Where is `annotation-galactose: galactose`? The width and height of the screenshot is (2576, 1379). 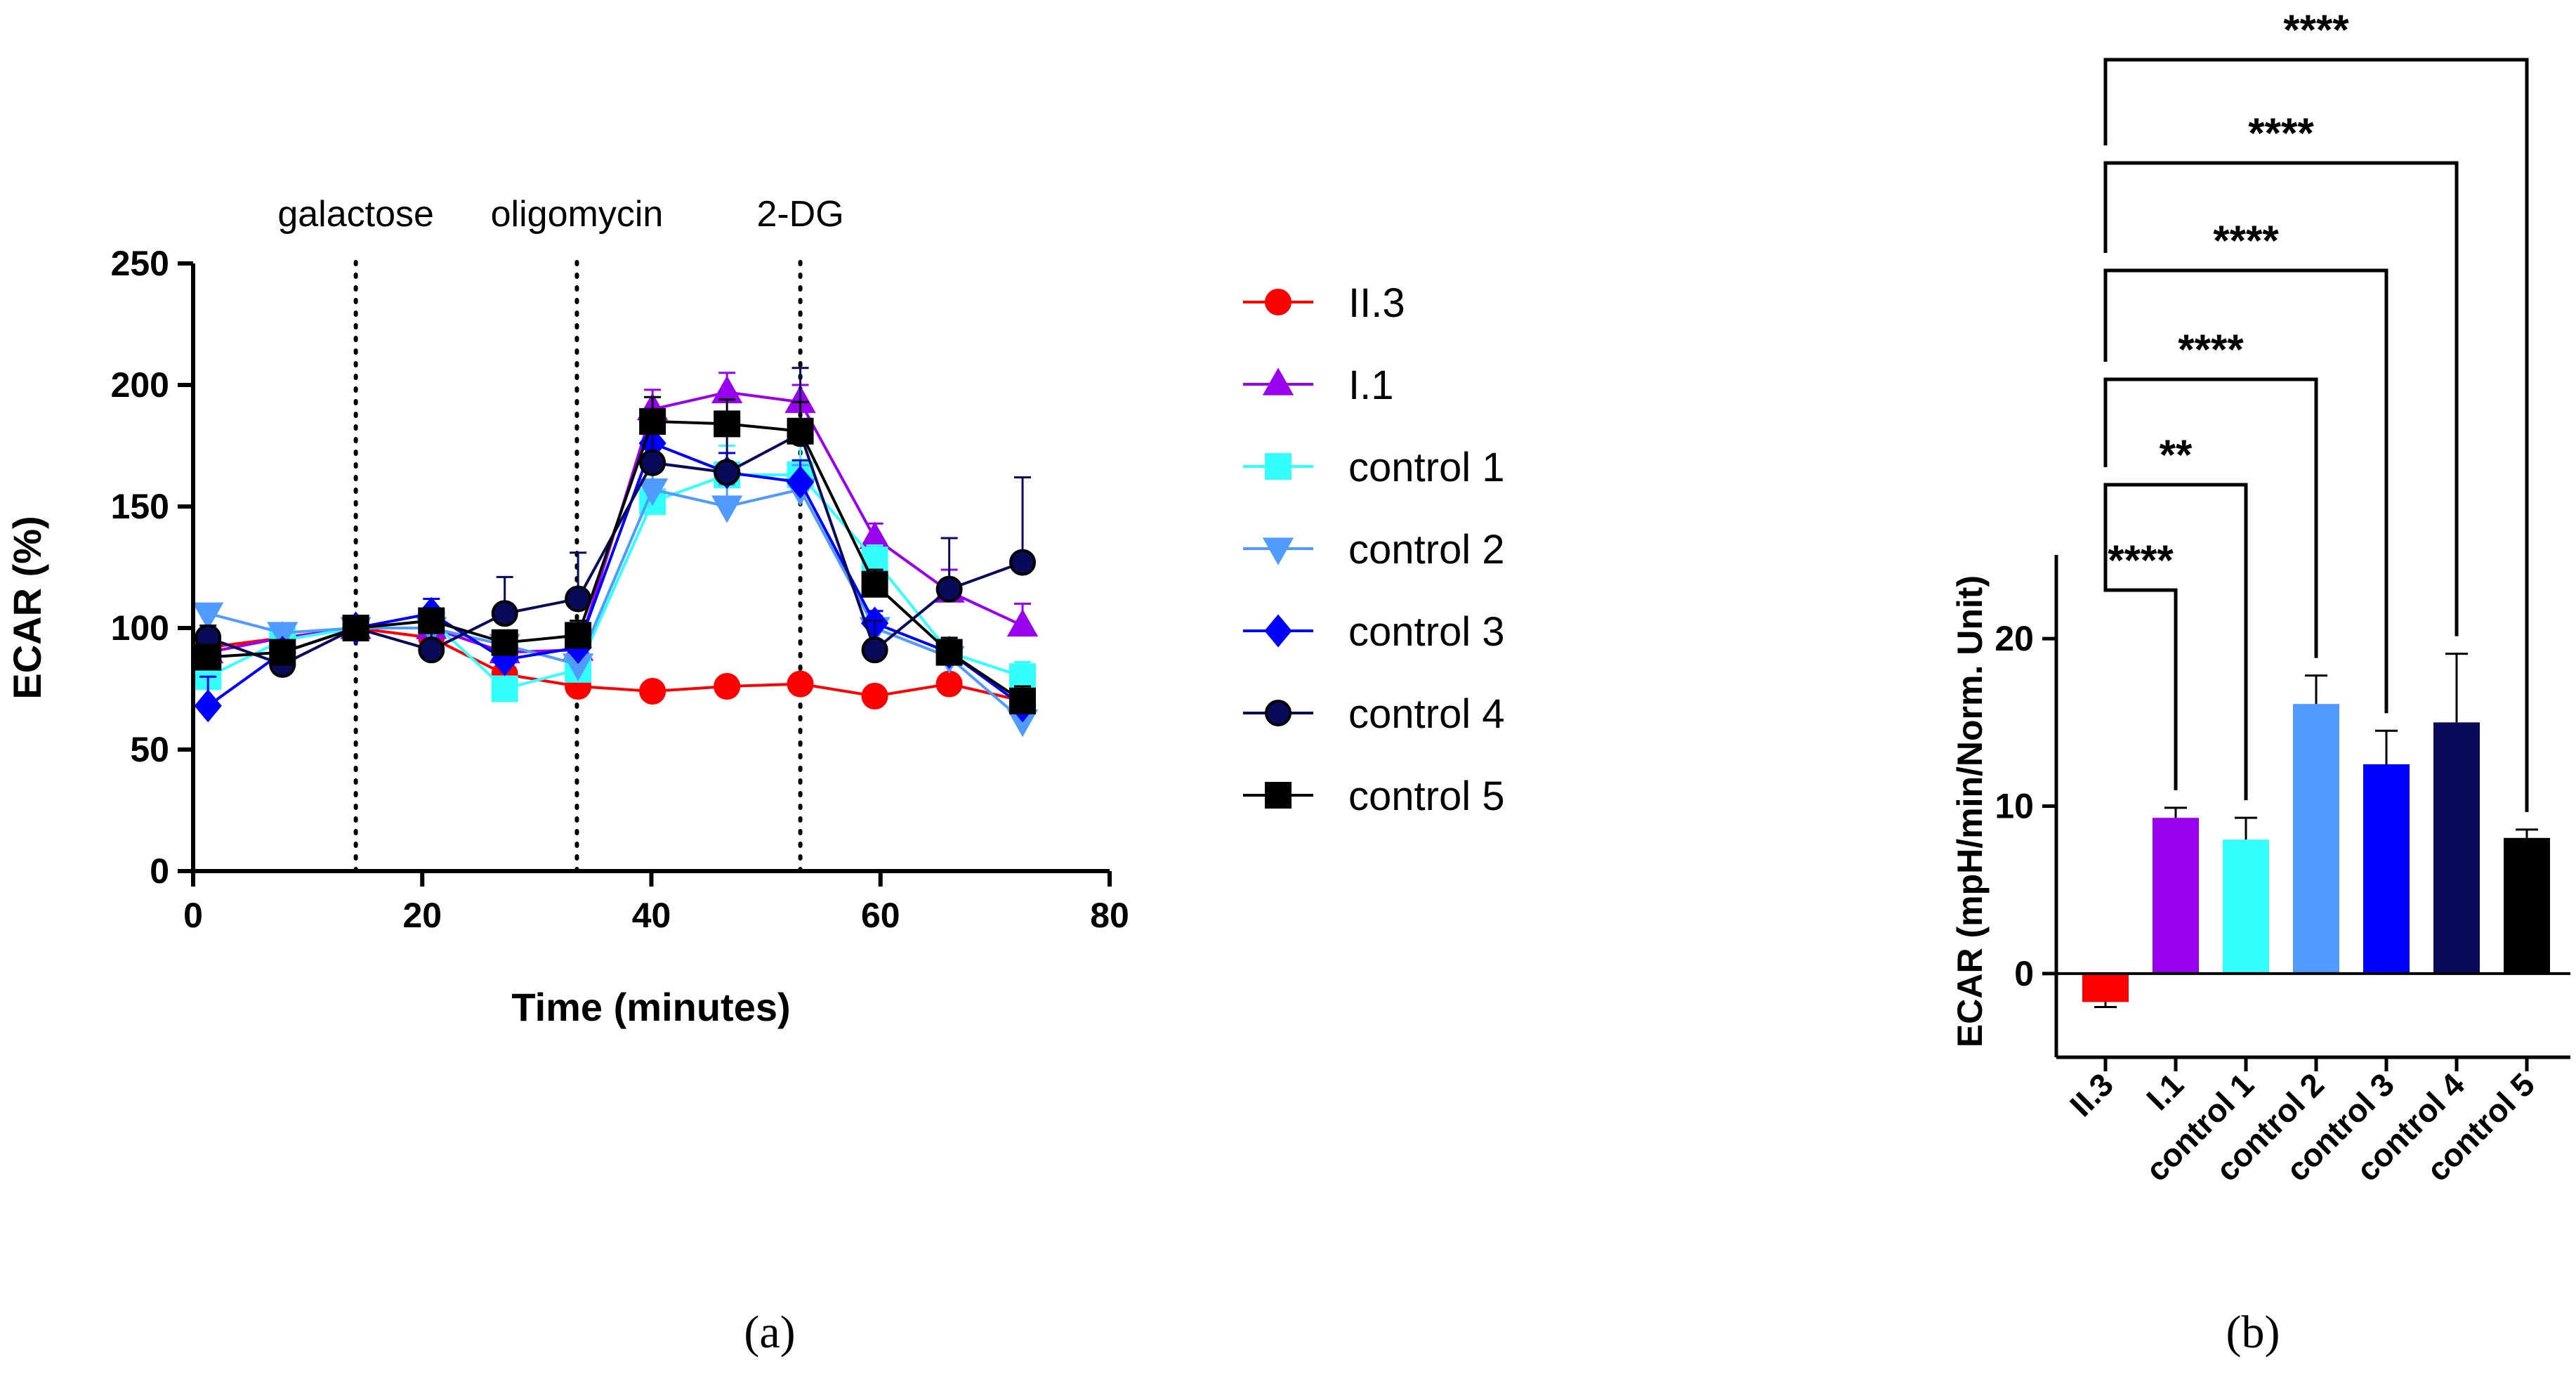 annotation-galactose: galactose is located at coordinates (355, 214).